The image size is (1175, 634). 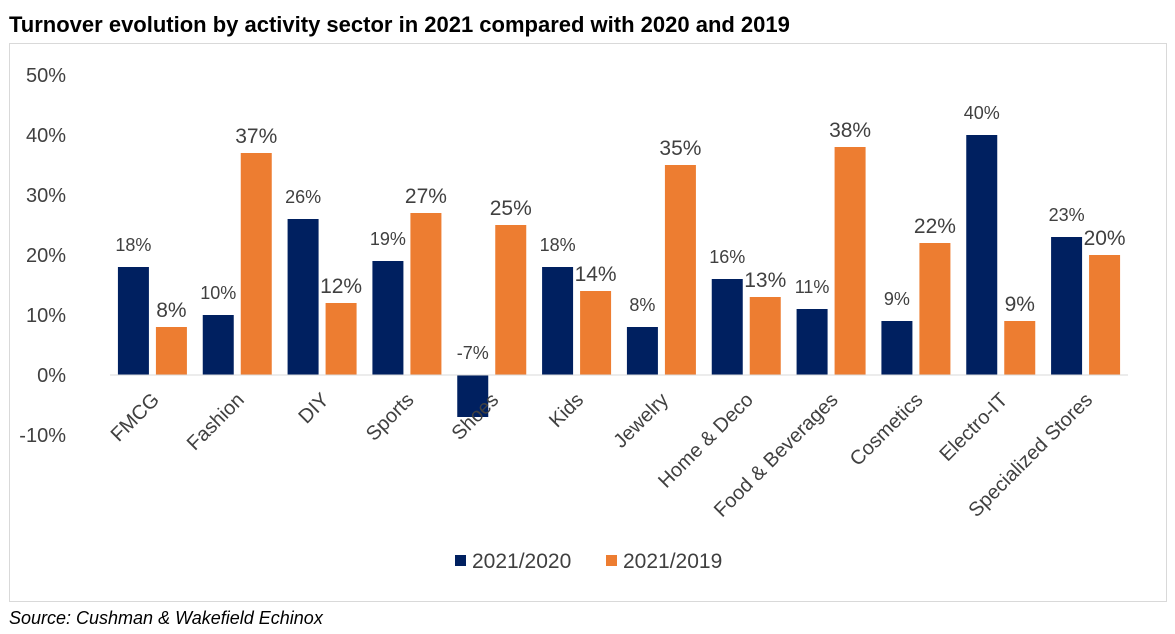 What do you see at coordinates (166, 618) in the screenshot?
I see `source-note: Source: Cushman & Wakefield Echinox` at bounding box center [166, 618].